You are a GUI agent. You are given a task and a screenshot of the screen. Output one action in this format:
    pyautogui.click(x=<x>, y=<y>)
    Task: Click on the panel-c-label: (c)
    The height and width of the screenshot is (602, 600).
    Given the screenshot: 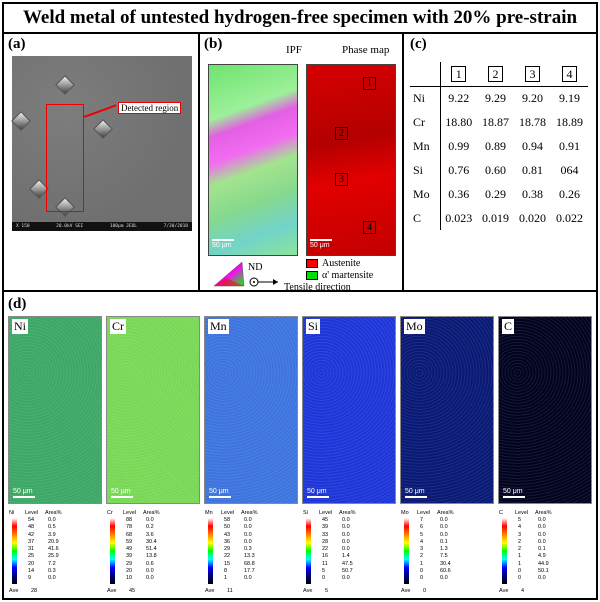 What is the action you would take?
    pyautogui.click(x=418, y=44)
    